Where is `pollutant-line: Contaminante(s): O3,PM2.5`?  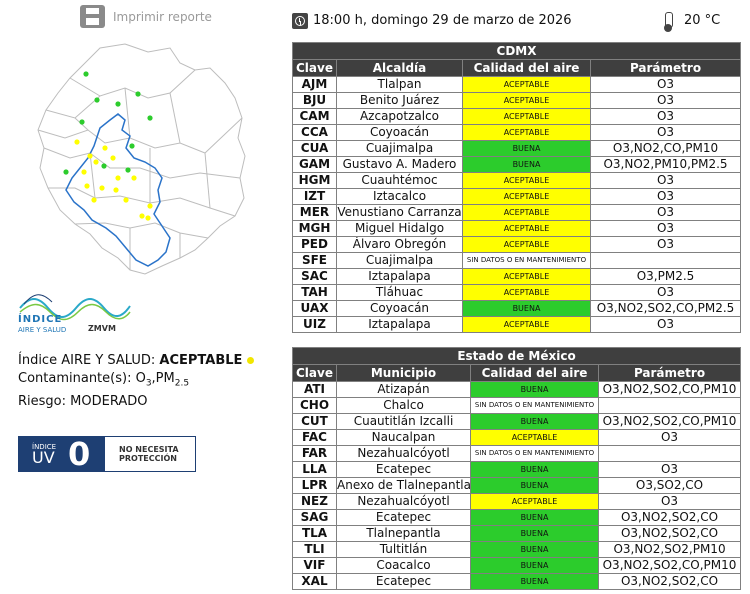 pollutant-line: Contaminante(s): O3,PM2.5 is located at coordinates (136, 381).